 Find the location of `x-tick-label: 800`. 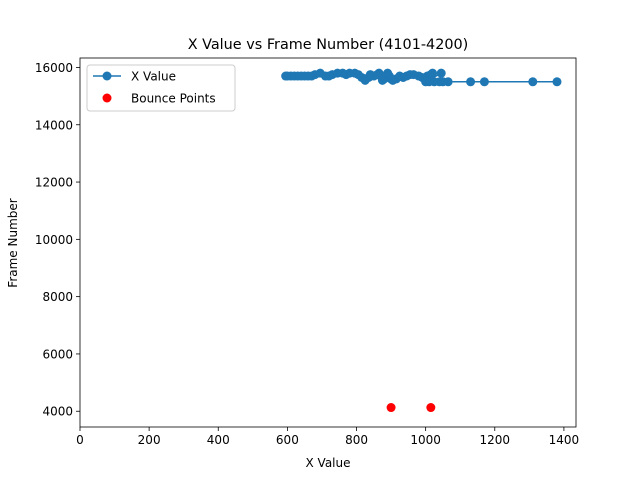

x-tick-label: 800 is located at coordinates (356, 440).